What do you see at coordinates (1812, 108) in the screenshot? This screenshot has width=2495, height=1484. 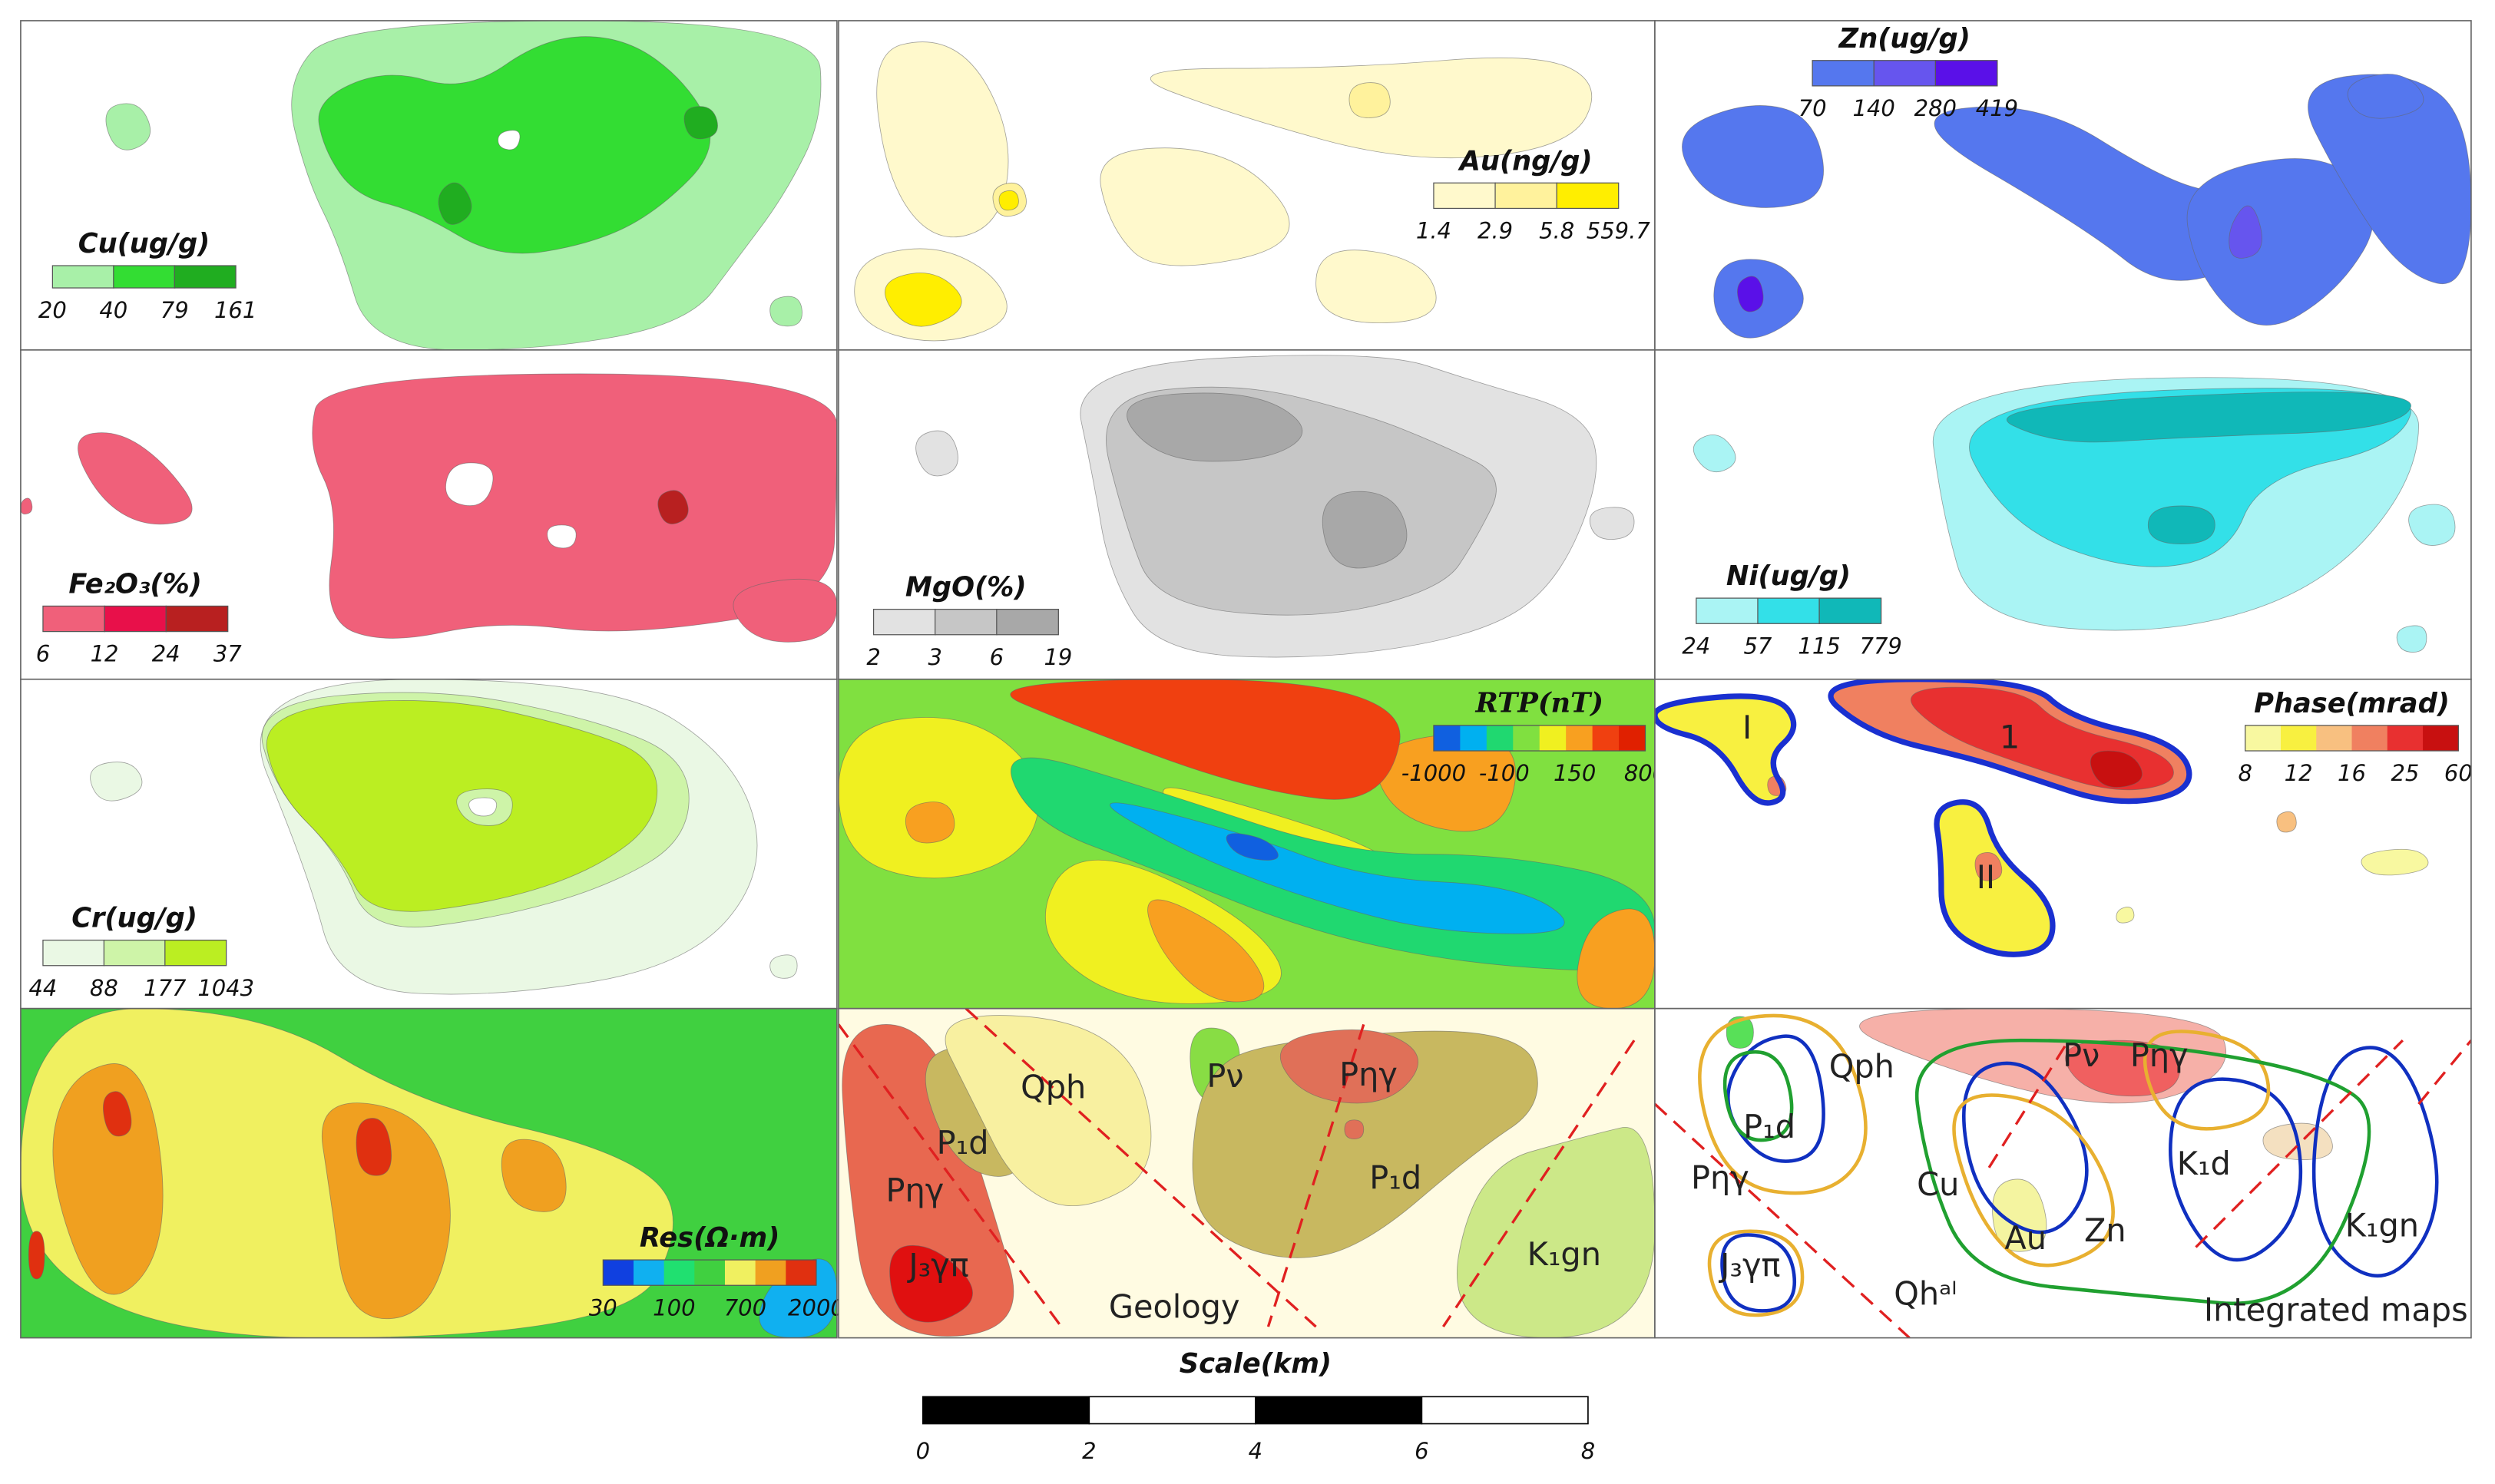 I see `legend-label: 70` at bounding box center [1812, 108].